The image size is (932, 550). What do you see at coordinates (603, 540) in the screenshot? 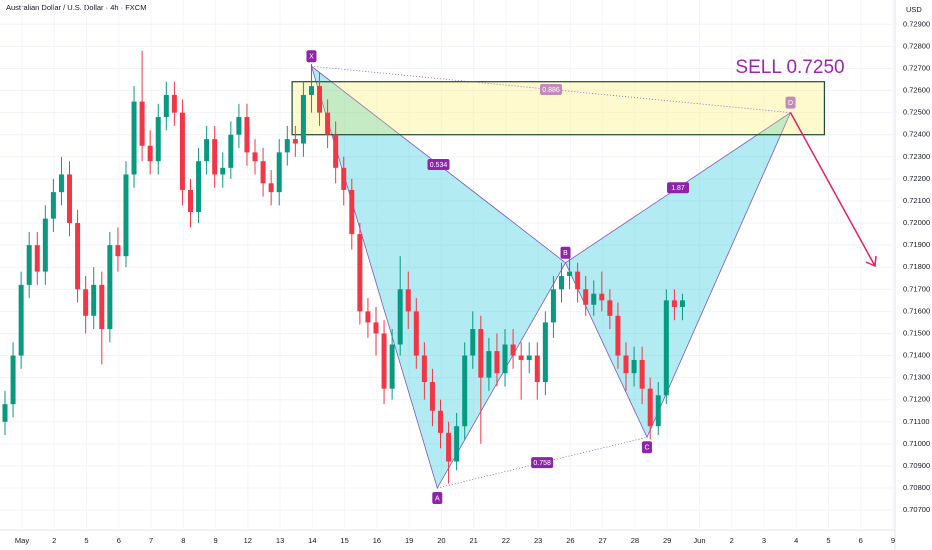
I see `x-tick-label: 27` at bounding box center [603, 540].